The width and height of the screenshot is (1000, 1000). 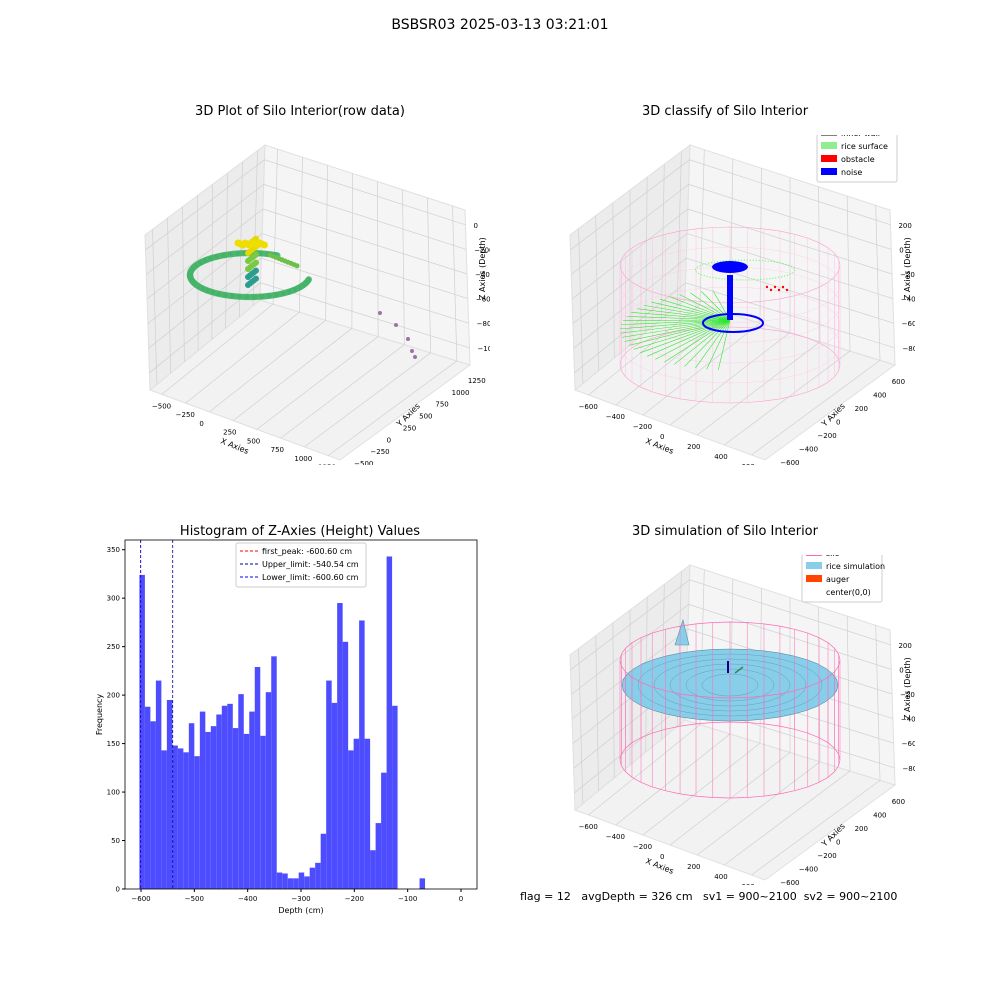 What do you see at coordinates (483, 349) in the screenshot?
I see `z-tick-label: −1000` at bounding box center [483, 349].